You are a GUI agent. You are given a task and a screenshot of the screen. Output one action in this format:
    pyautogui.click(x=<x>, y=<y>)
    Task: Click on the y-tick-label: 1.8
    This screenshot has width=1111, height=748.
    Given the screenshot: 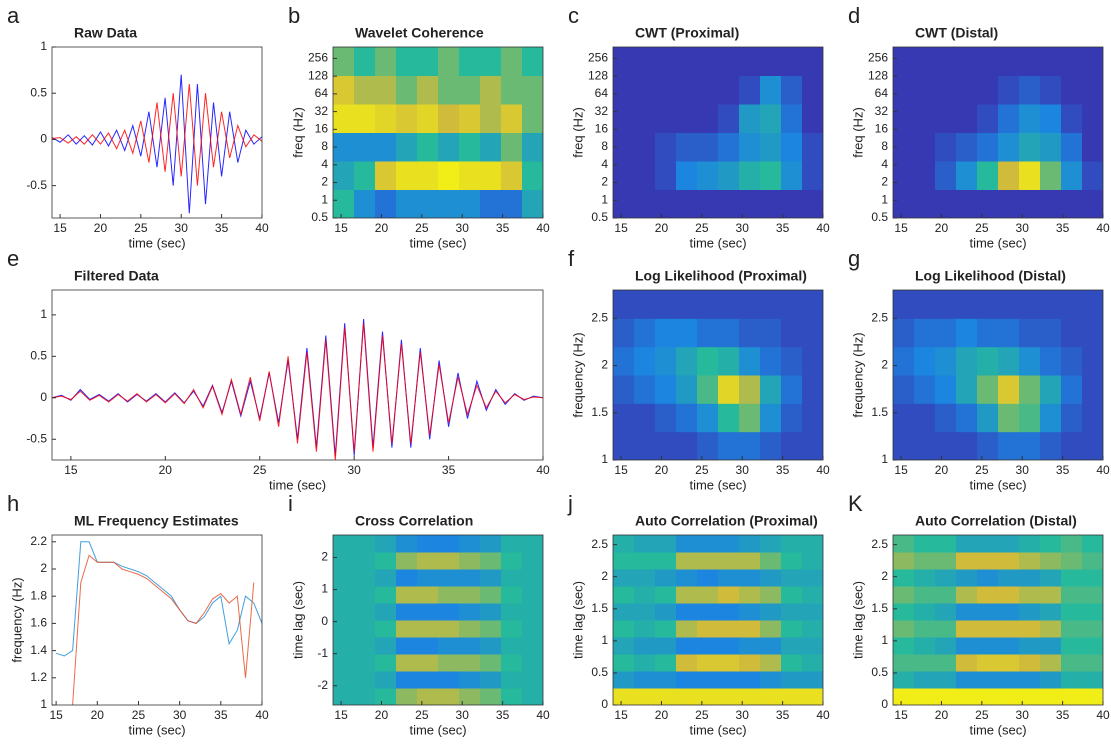 What is the action you would take?
    pyautogui.click(x=38, y=595)
    